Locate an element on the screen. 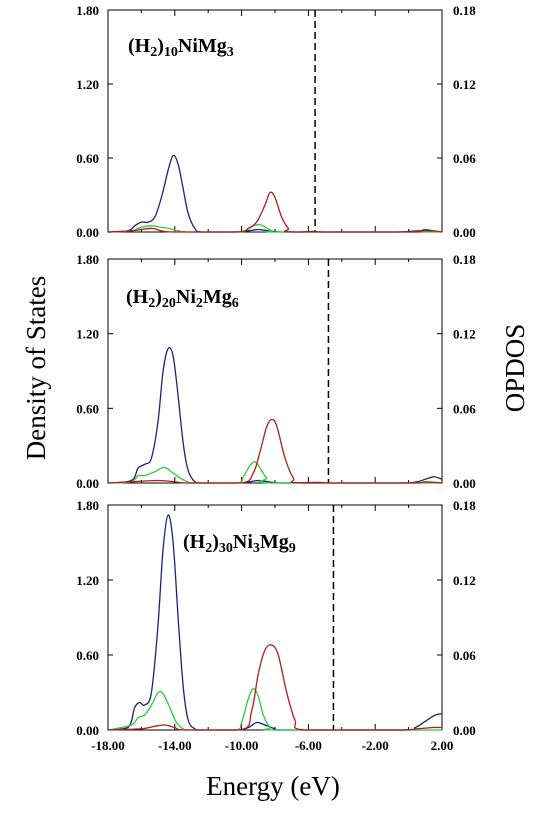  x-tick-label: -10.00 is located at coordinates (242, 745).